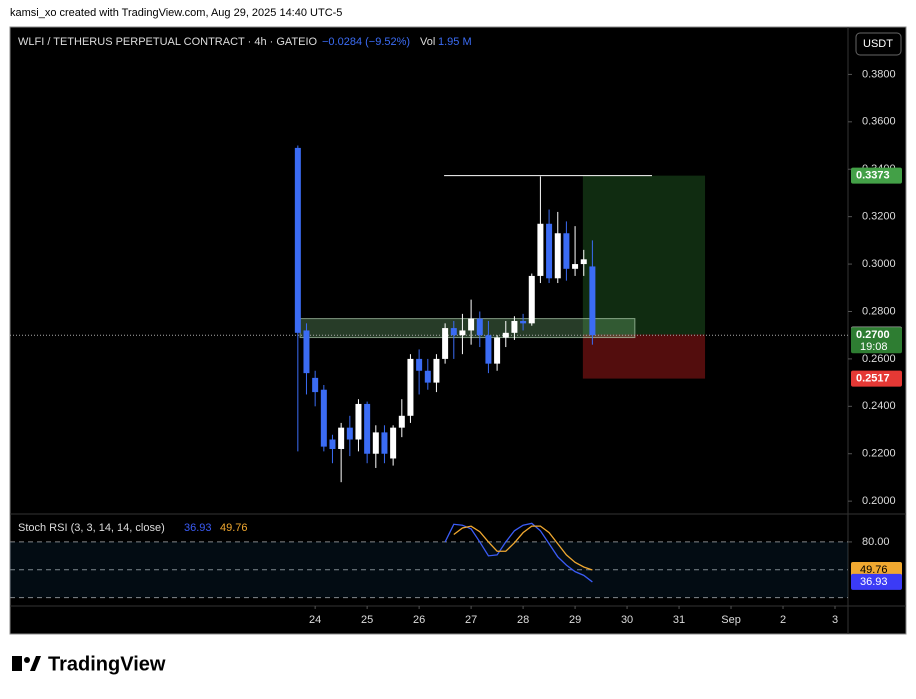 Image resolution: width=916 pixels, height=699 pixels. I want to click on last-price-tag, so click(876, 340).